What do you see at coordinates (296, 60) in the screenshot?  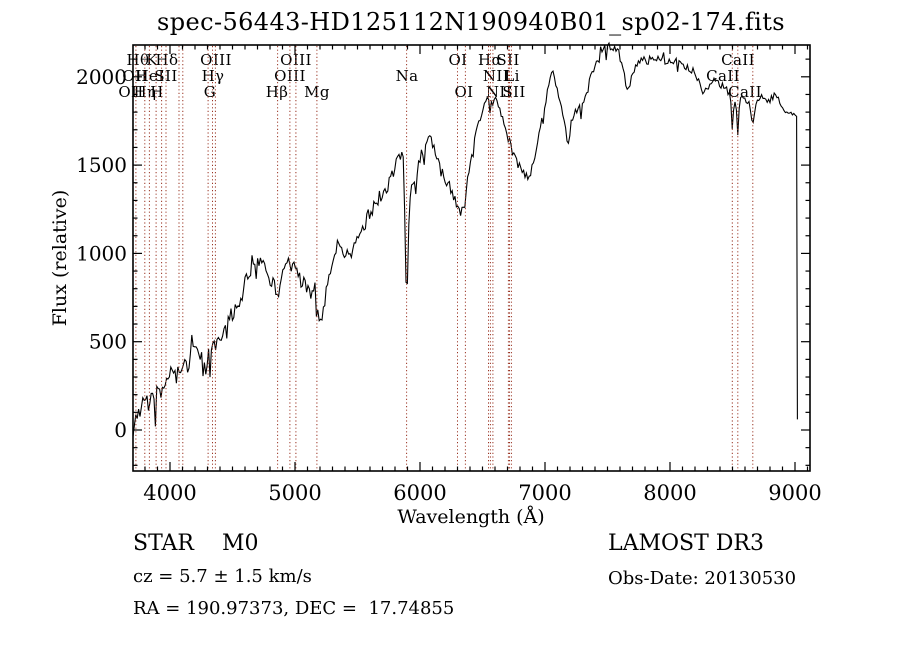 I see `spectral-line-label: OIII` at bounding box center [296, 60].